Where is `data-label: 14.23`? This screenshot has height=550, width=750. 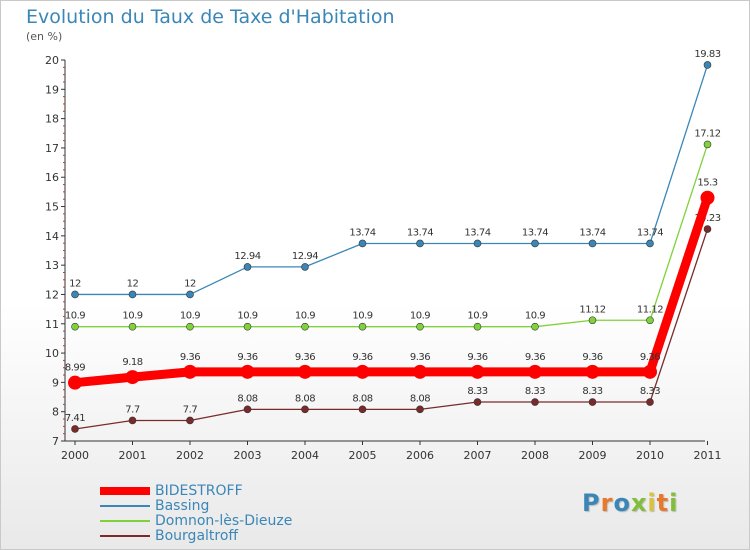 data-label: 14.23 is located at coordinates (707, 218).